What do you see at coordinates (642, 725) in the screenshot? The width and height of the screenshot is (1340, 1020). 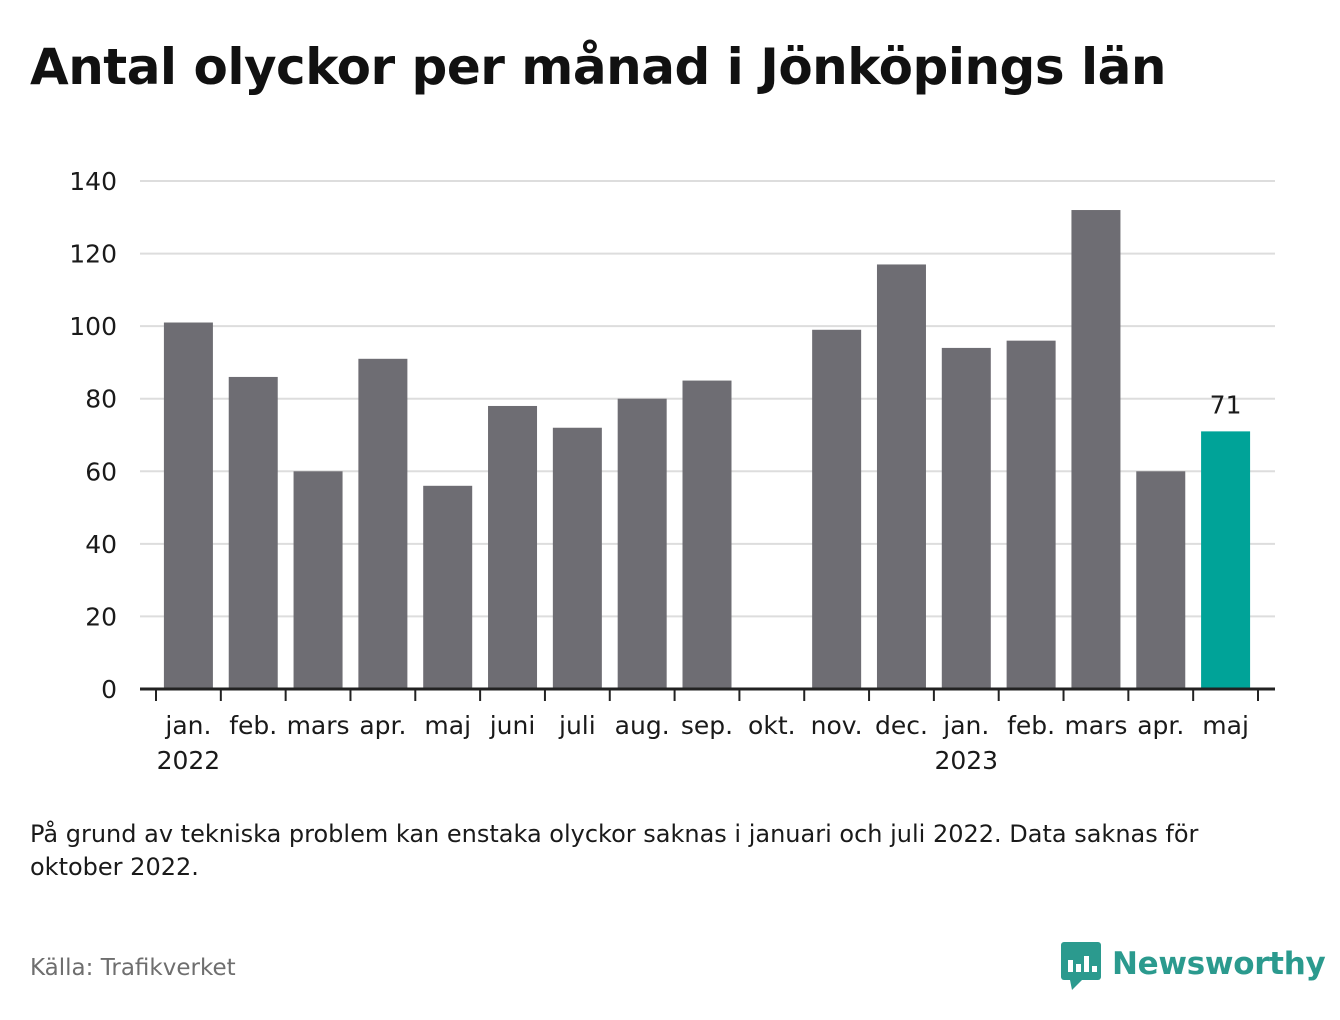 I see `x-tick-label: aug.` at bounding box center [642, 725].